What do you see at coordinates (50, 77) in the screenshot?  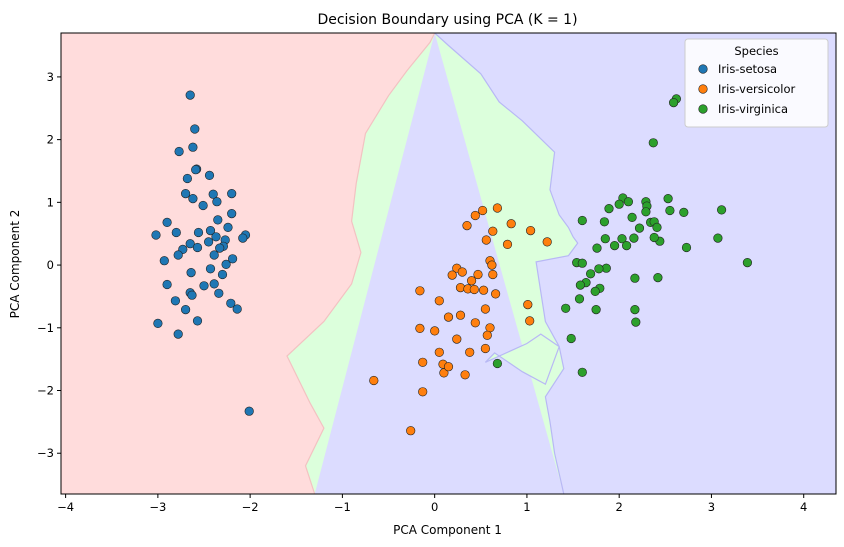 I see `y-tick-label: 3` at bounding box center [50, 77].